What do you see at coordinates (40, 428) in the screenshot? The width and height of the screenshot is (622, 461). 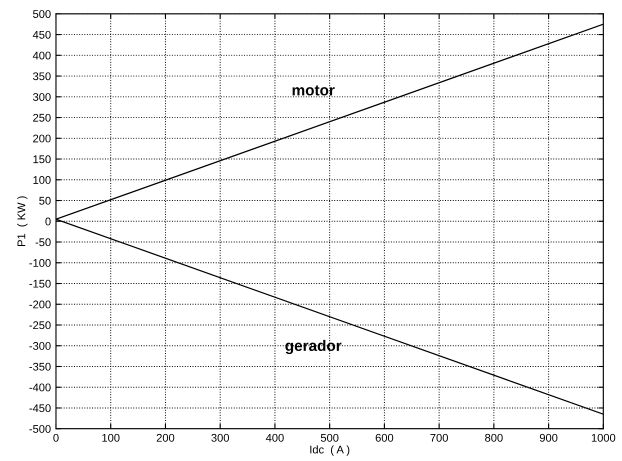 I see `y-tick-label: -500` at bounding box center [40, 428].